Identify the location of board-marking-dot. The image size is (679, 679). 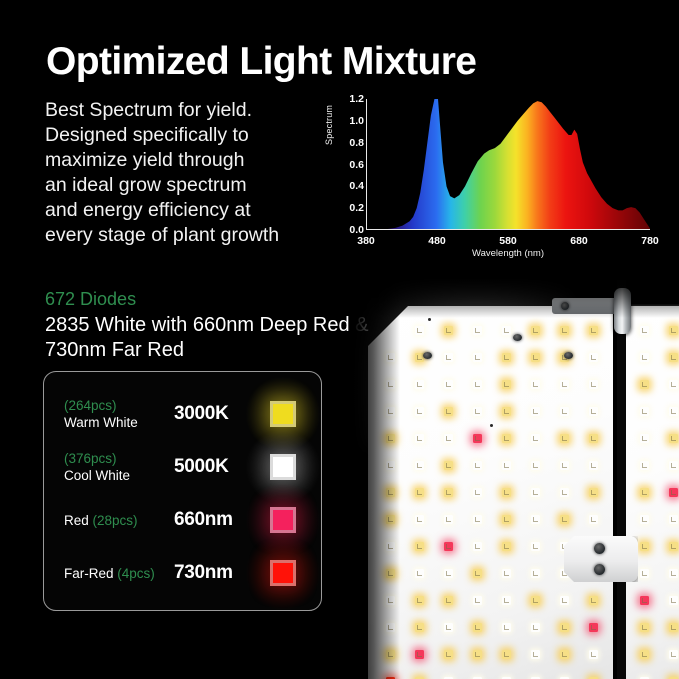
(429, 319).